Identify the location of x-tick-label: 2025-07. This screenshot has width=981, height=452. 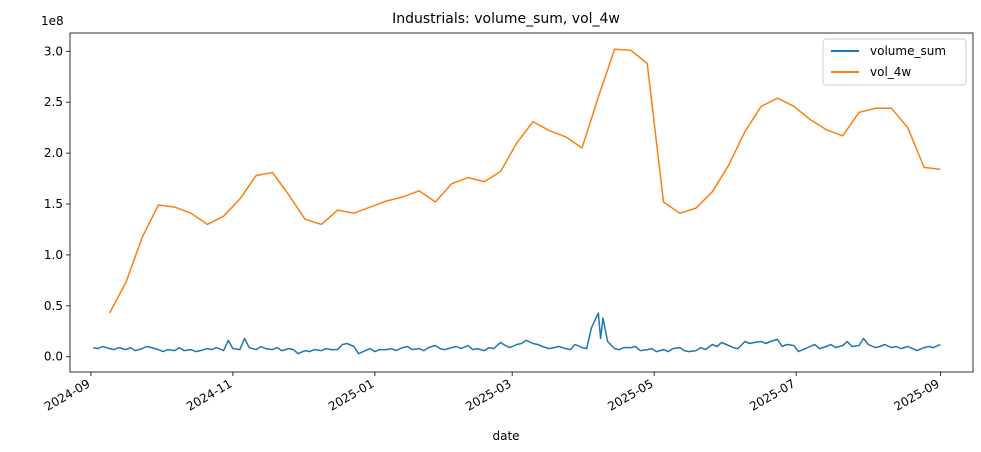
(772, 394).